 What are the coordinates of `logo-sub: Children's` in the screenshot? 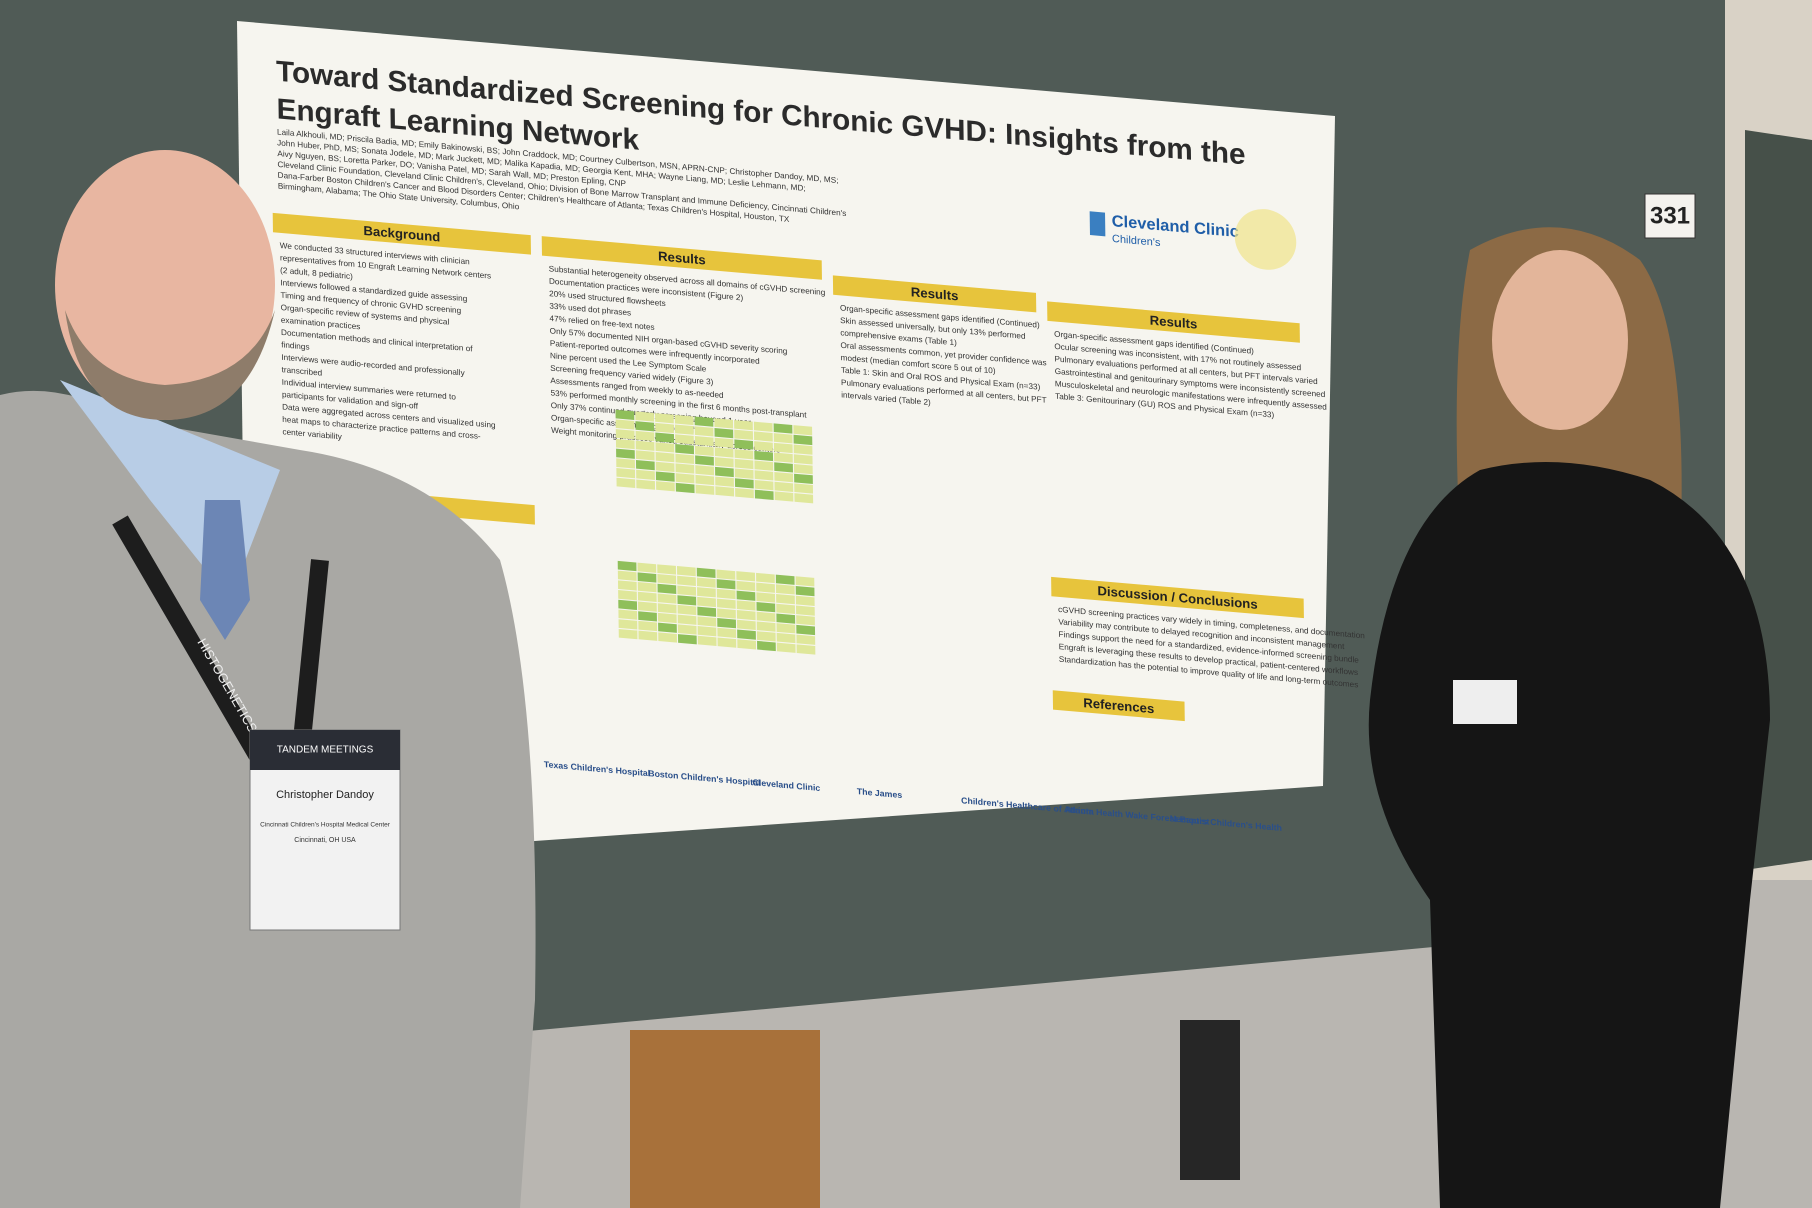 It's located at (1136, 241).